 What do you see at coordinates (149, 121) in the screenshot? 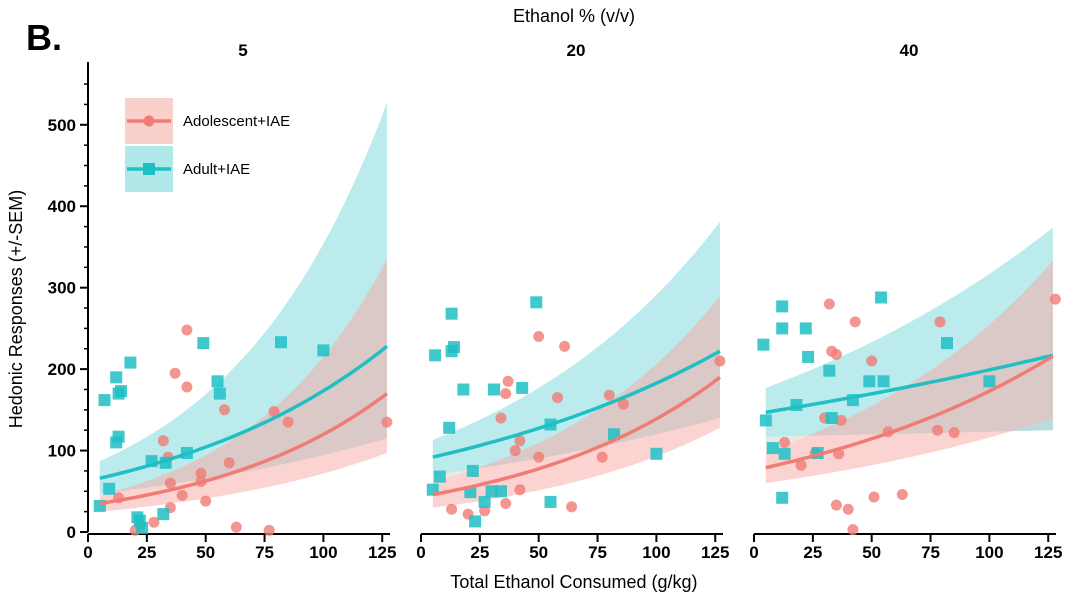
I see `legend-key-circle` at bounding box center [149, 121].